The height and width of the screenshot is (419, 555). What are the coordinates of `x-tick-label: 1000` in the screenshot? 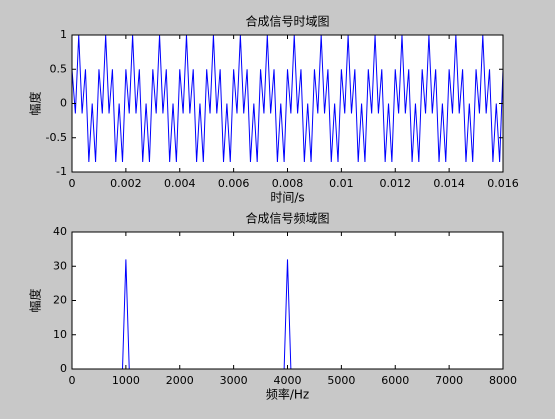 It's located at (126, 380).